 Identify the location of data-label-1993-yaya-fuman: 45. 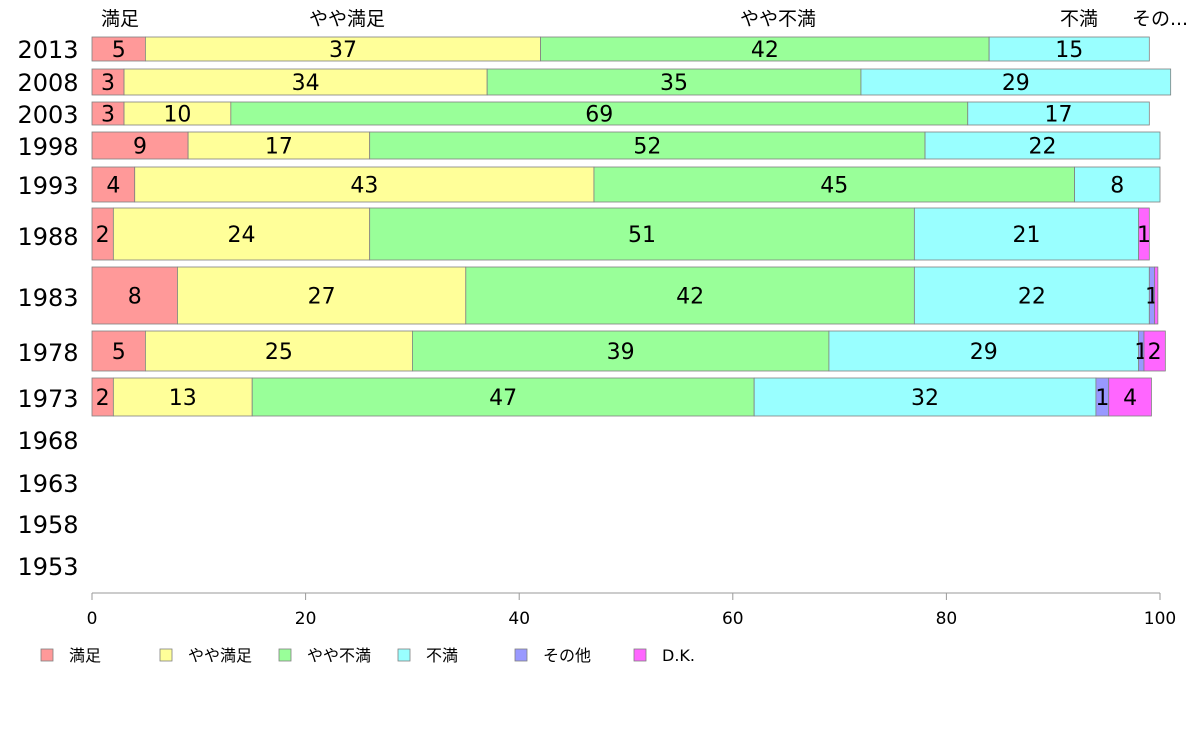
(834, 186).